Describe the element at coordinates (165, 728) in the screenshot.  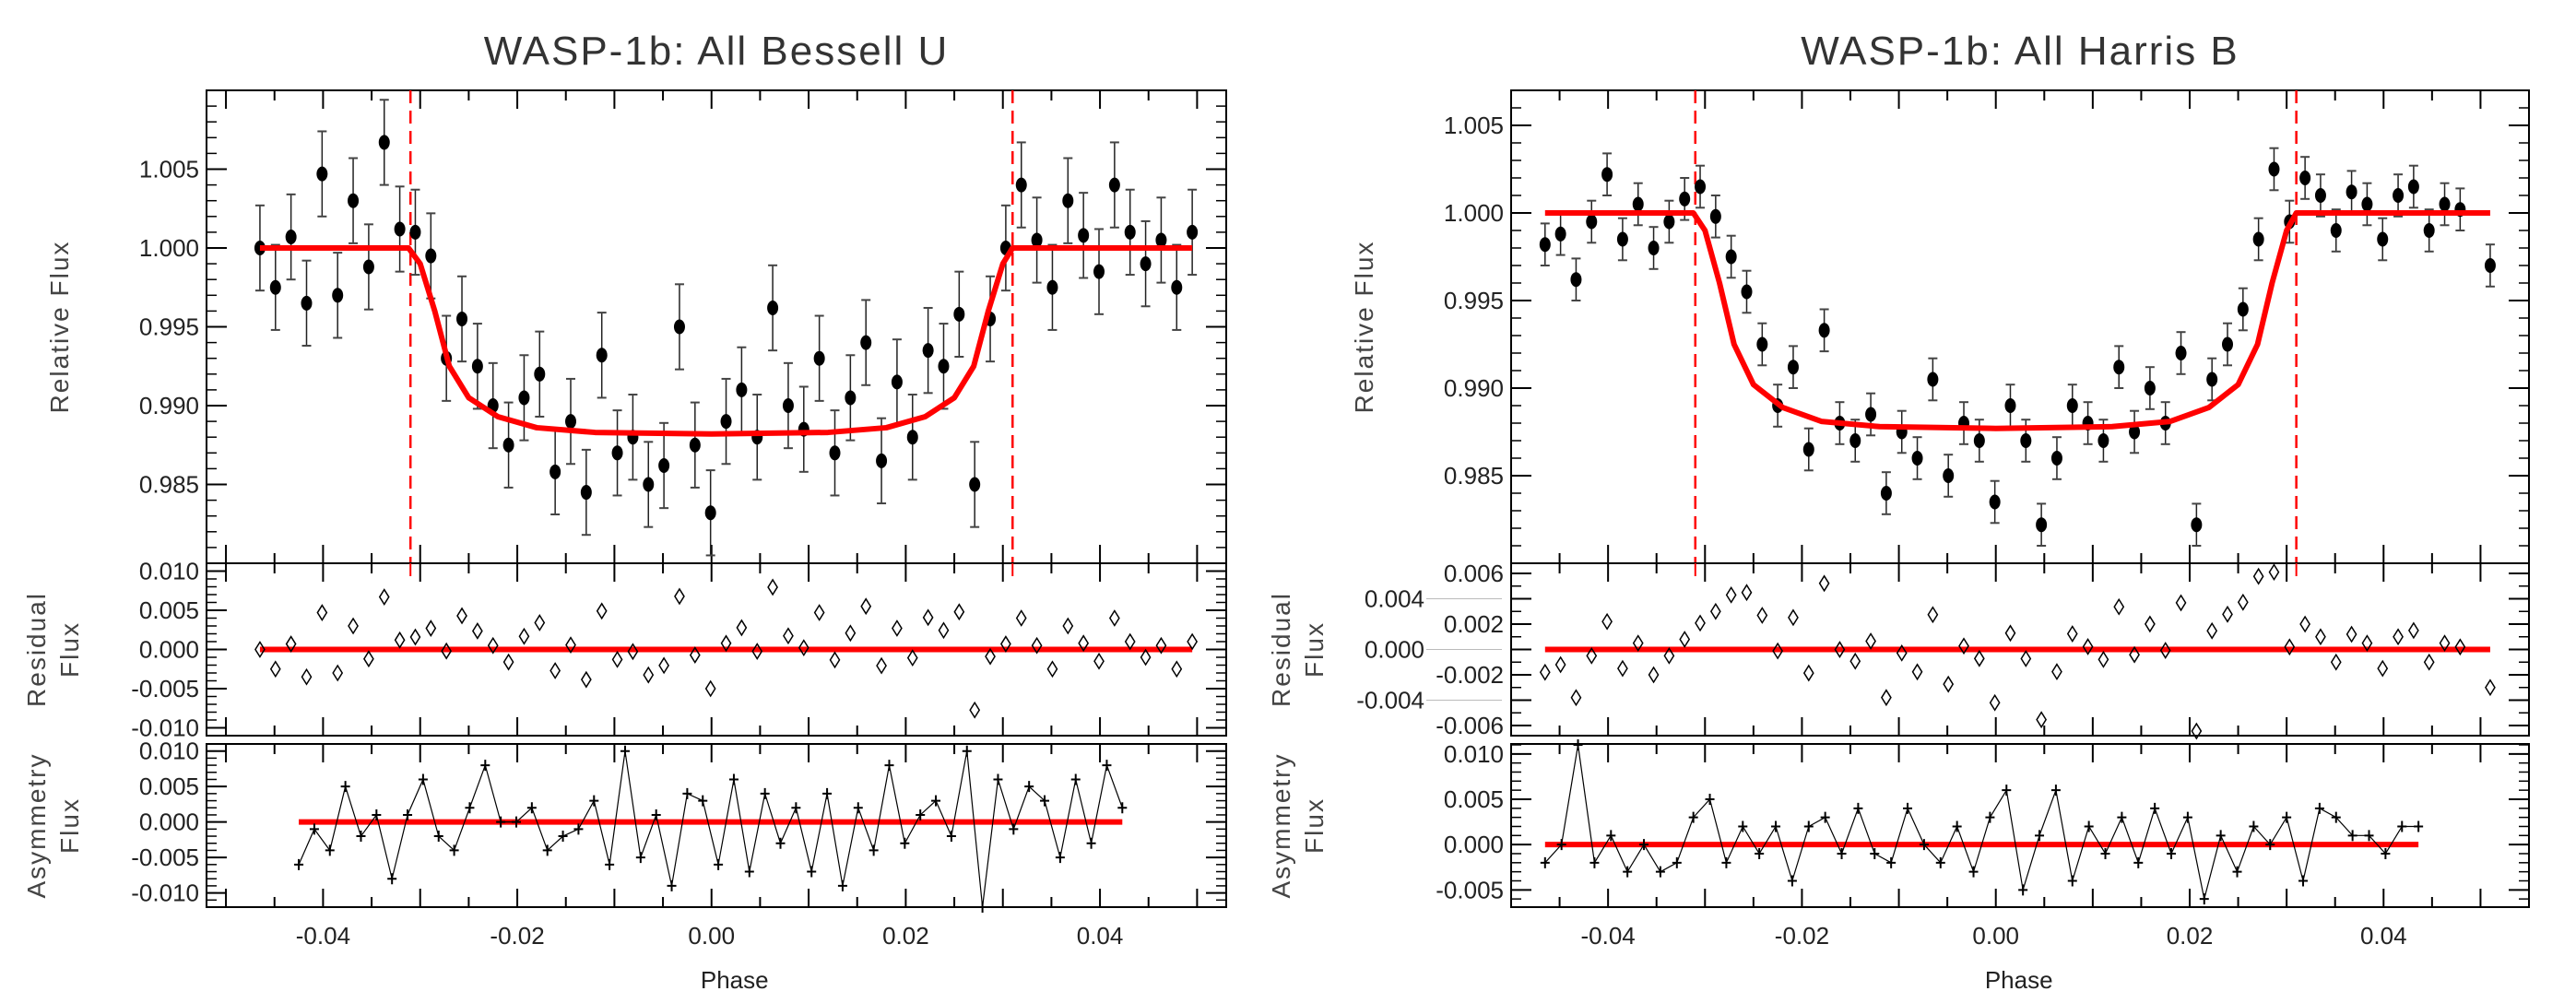
I see `y-tick-label: -0.010` at that location.